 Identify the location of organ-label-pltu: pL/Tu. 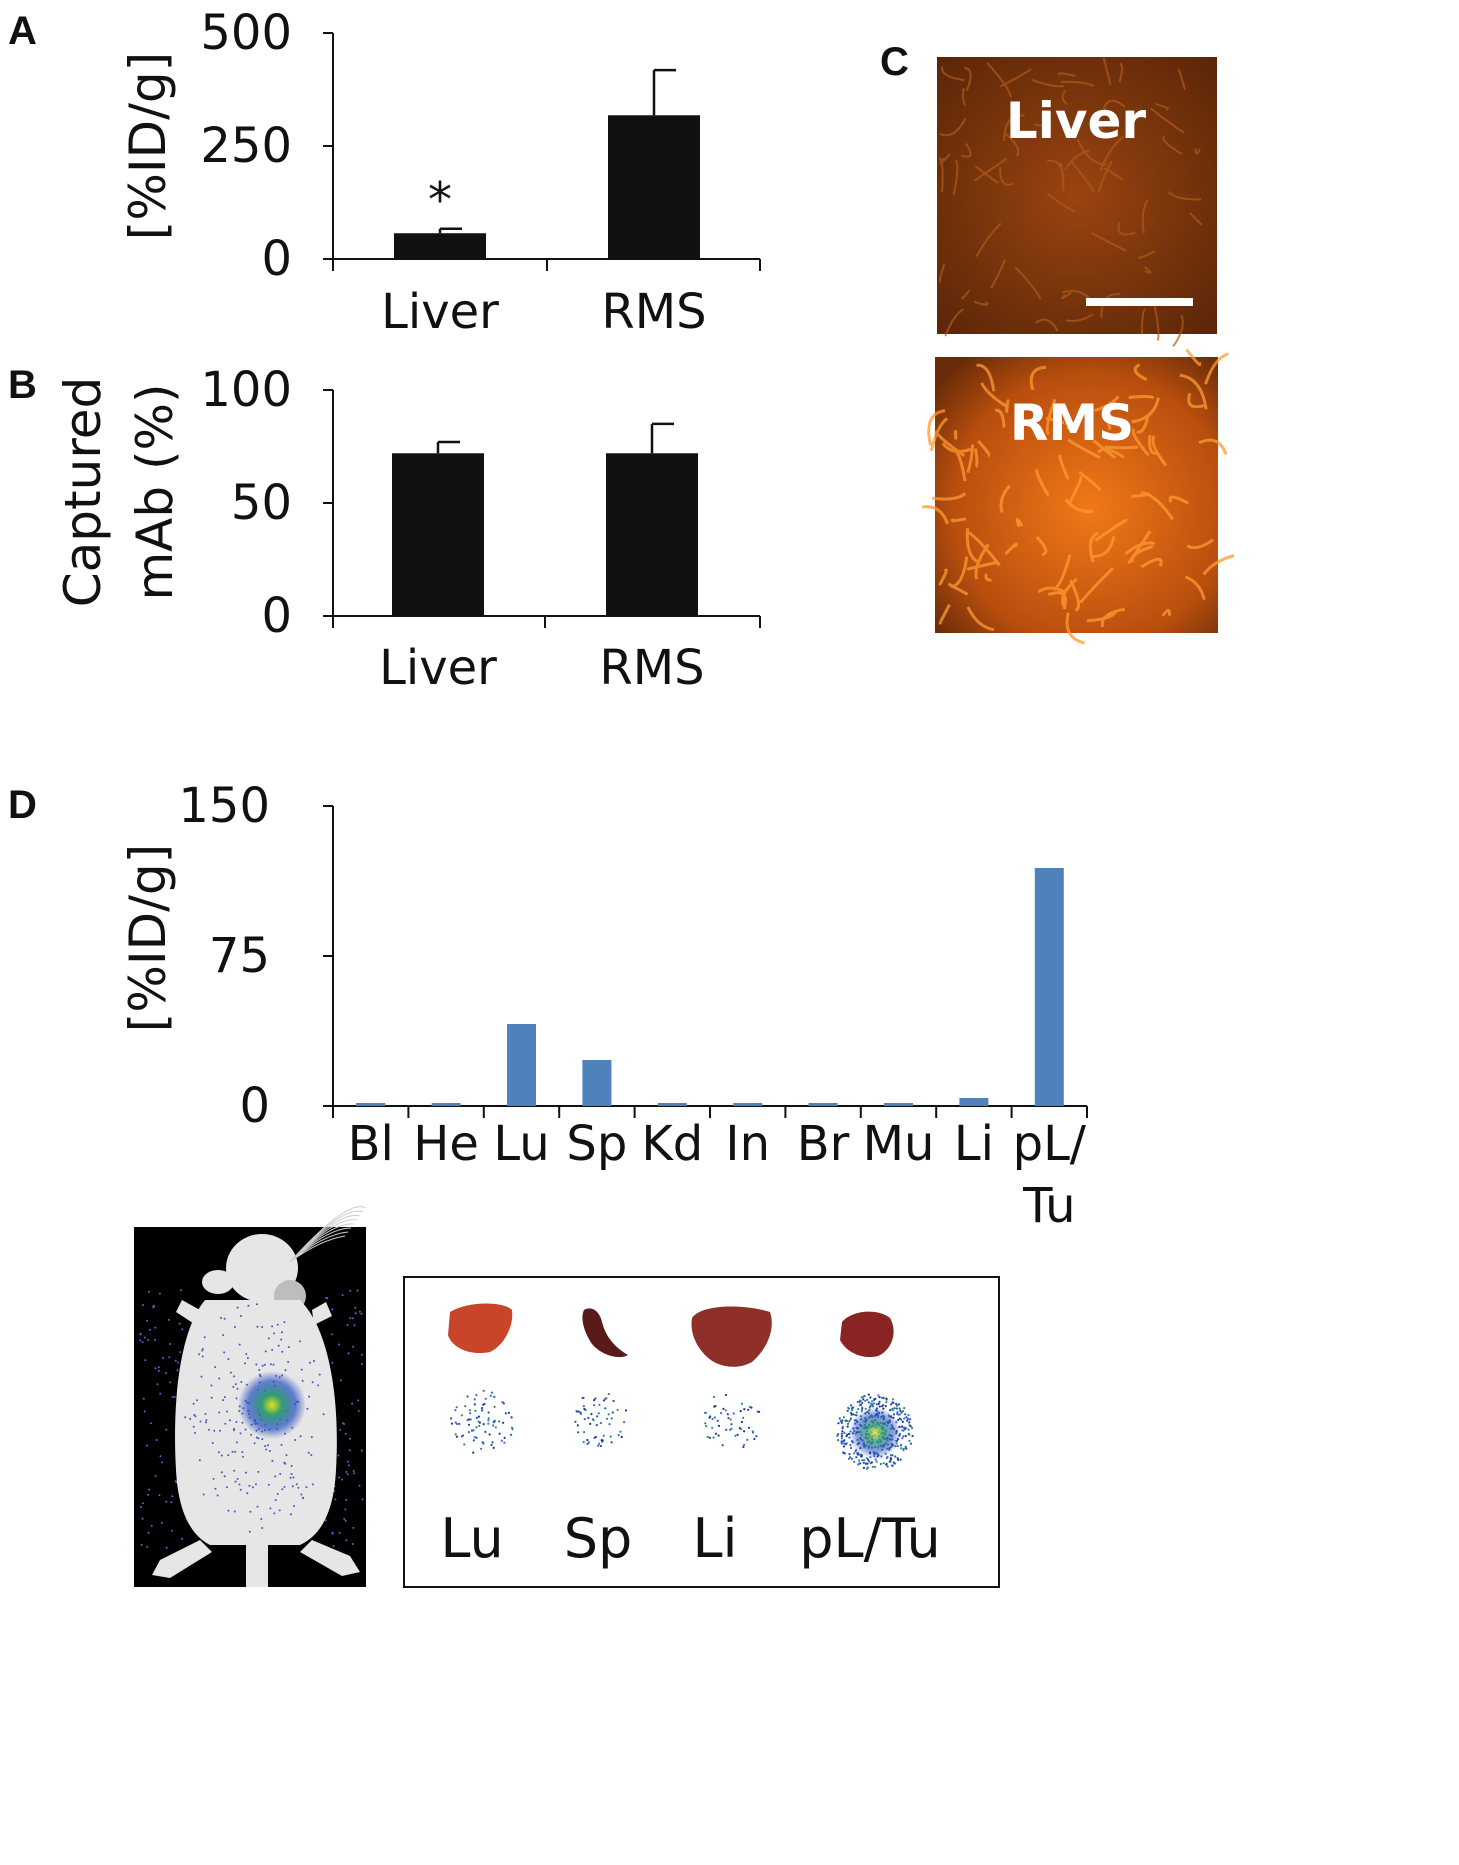
(870, 1538).